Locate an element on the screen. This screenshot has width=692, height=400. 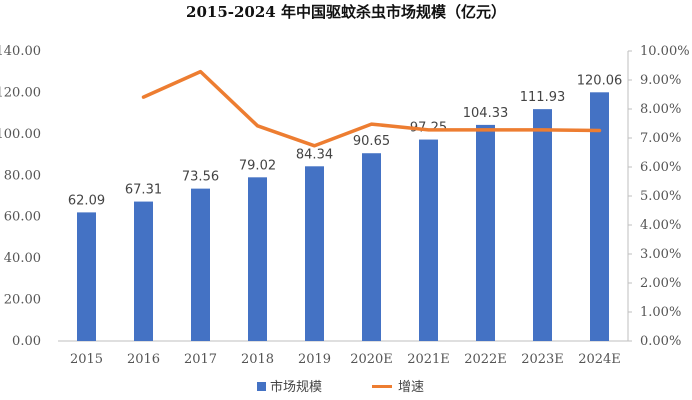
right-axis-tick-label: 0.00% is located at coordinates (660, 341).